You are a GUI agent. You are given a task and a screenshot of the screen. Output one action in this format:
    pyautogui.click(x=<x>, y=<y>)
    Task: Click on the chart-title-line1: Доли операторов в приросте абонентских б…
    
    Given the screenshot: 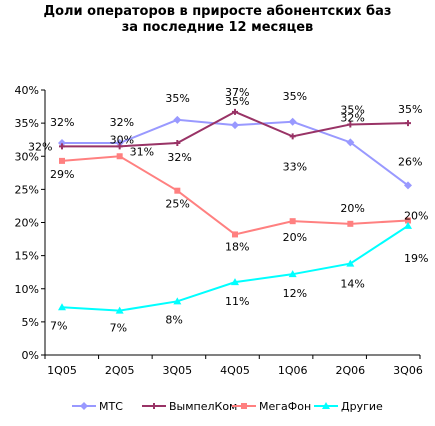 What is the action you would take?
    pyautogui.click(x=217, y=11)
    